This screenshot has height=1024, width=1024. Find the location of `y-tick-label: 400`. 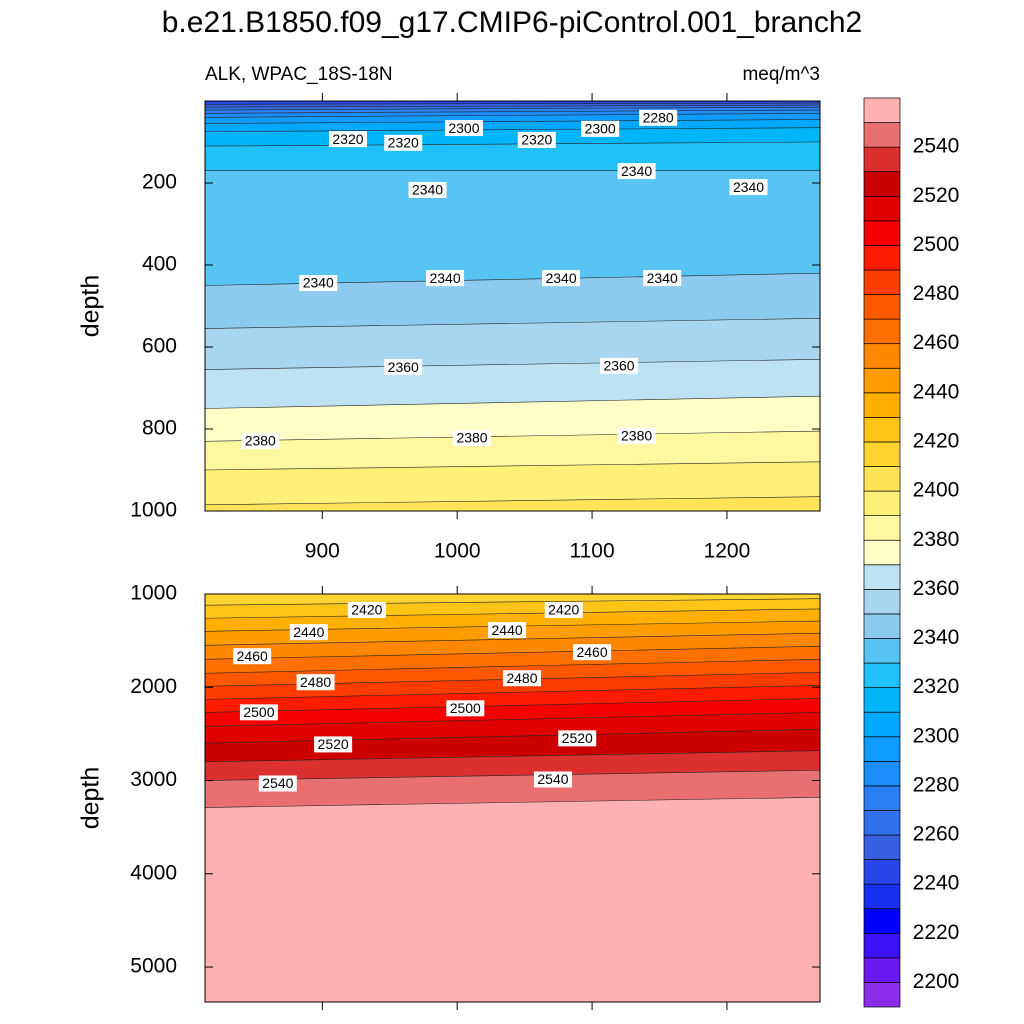

y-tick-label: 400 is located at coordinates (159, 264).